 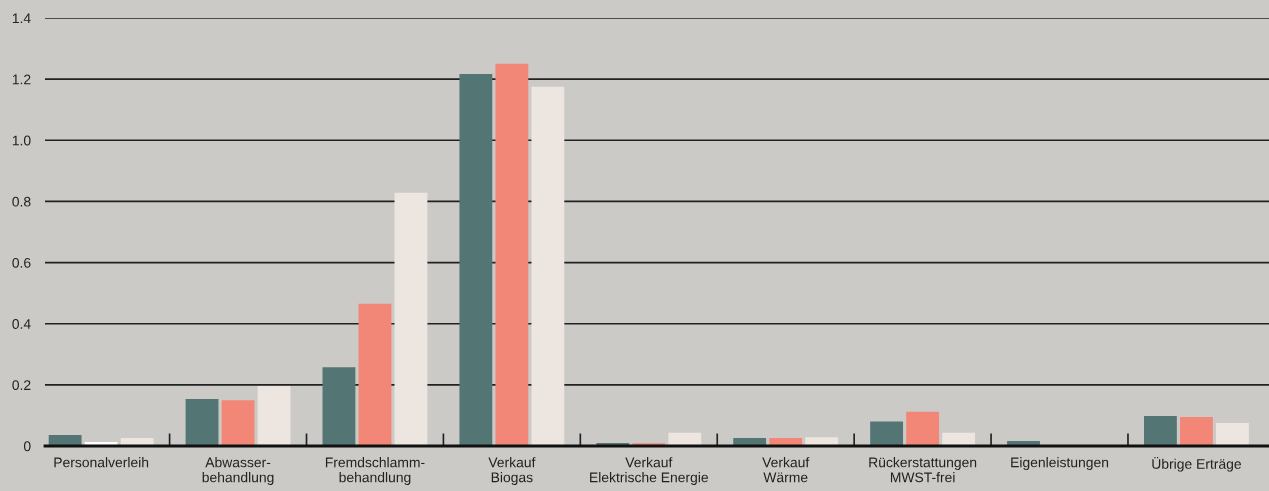 I want to click on x-tick-label: Verkauf Wärme, so click(x=786, y=470).